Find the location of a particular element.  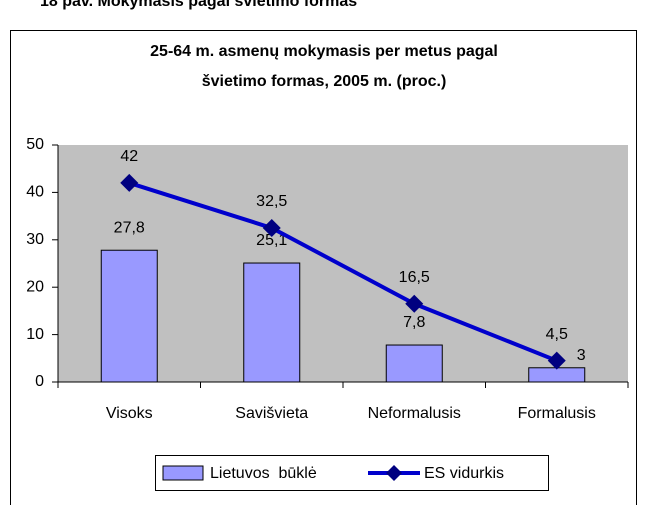

caption: 18 pav. Mokymasis pagal švietimo formas is located at coordinates (198, 5).